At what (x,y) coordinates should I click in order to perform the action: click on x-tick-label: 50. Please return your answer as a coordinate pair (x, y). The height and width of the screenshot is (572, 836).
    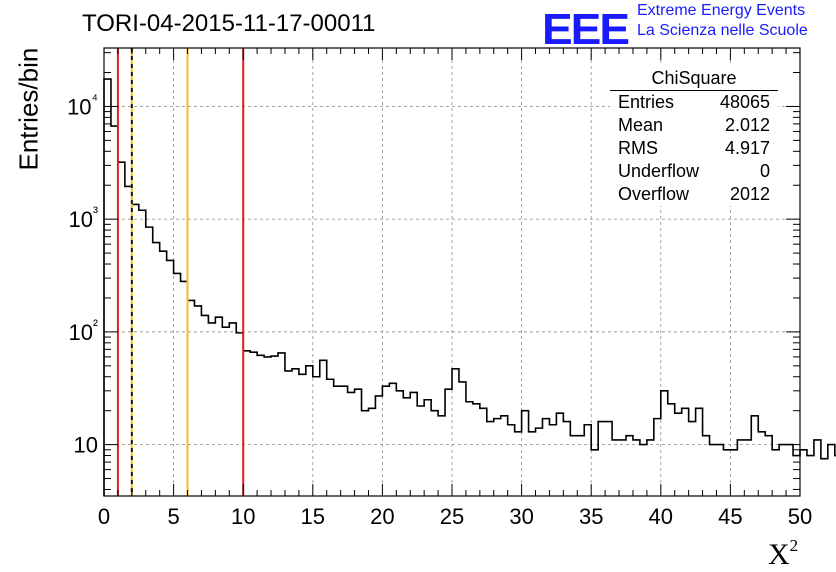
    Looking at the image, I should click on (800, 516).